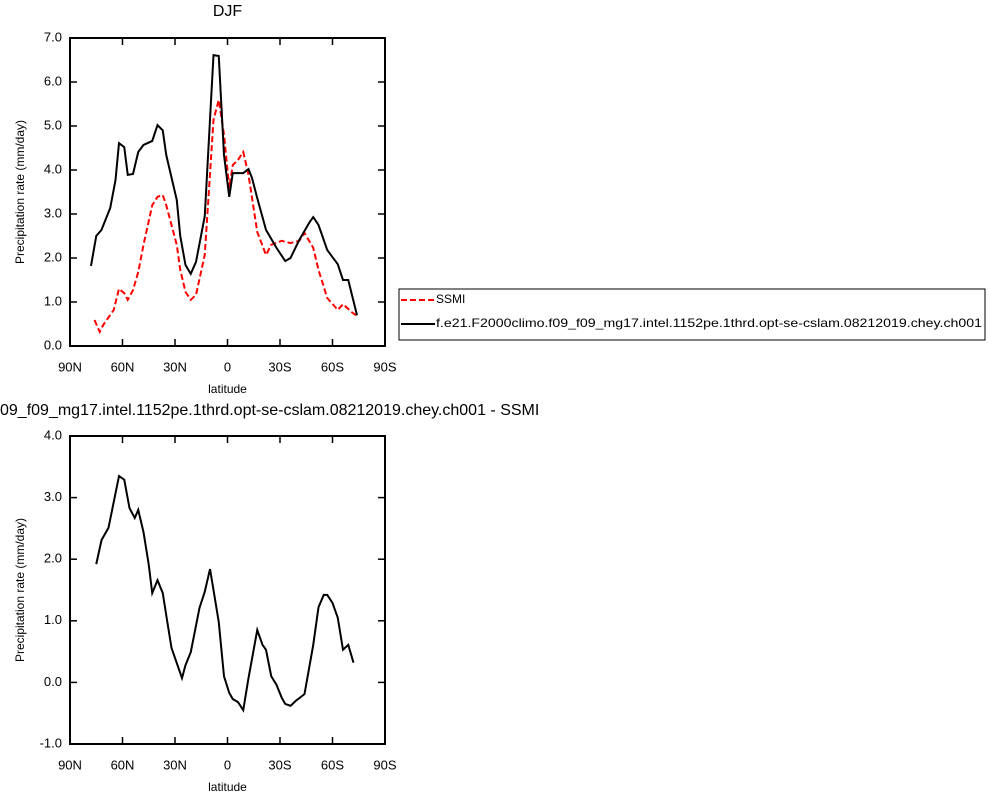 This screenshot has width=989, height=799. What do you see at coordinates (51, 742) in the screenshot?
I see `y-tick-label: -1.0` at bounding box center [51, 742].